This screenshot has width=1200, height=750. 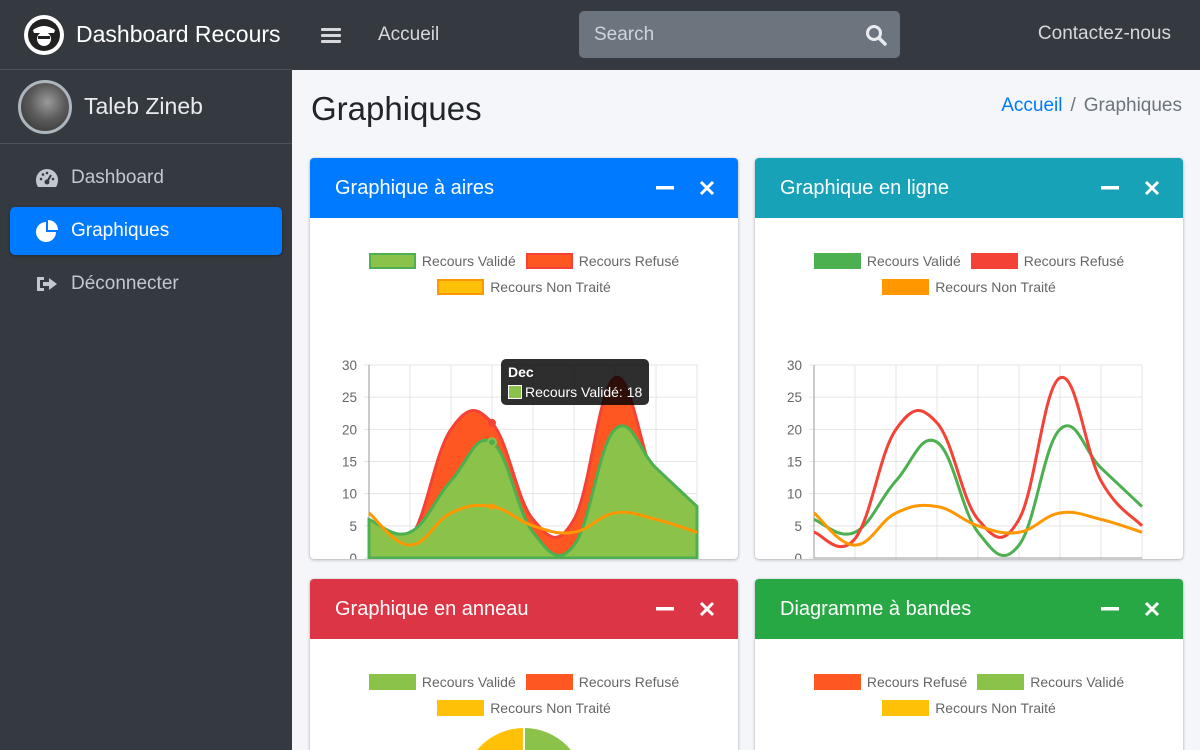 I want to click on contact-link: Contactez-nous, so click(x=1104, y=33).